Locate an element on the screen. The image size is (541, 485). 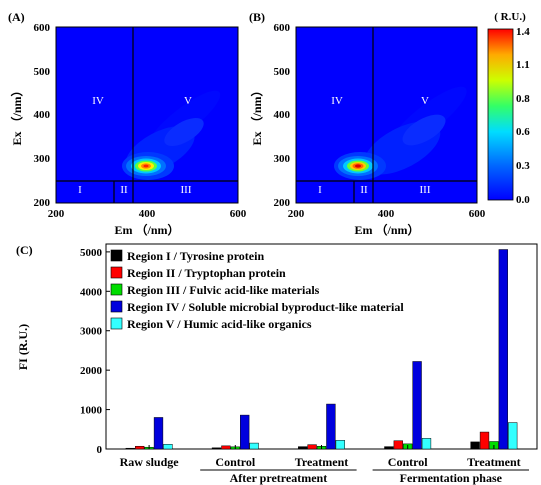
panel-a-region-iii: III is located at coordinates (186, 190).